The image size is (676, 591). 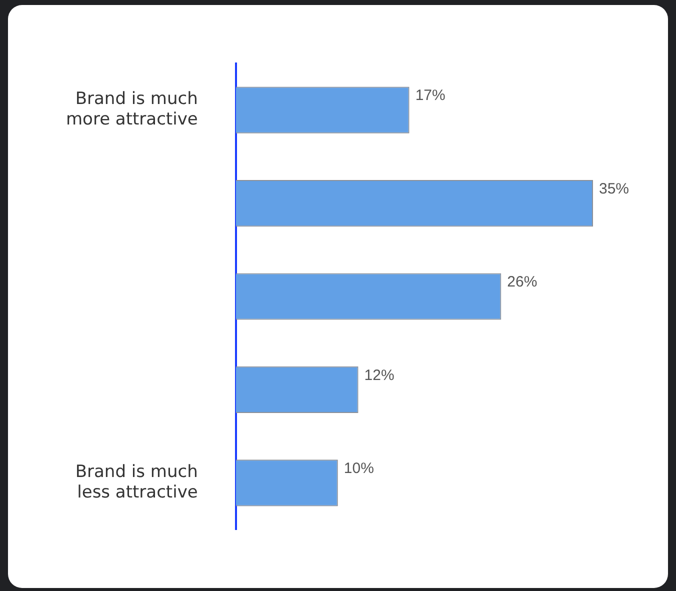 What do you see at coordinates (379, 375) in the screenshot?
I see `data-label: 12%` at bounding box center [379, 375].